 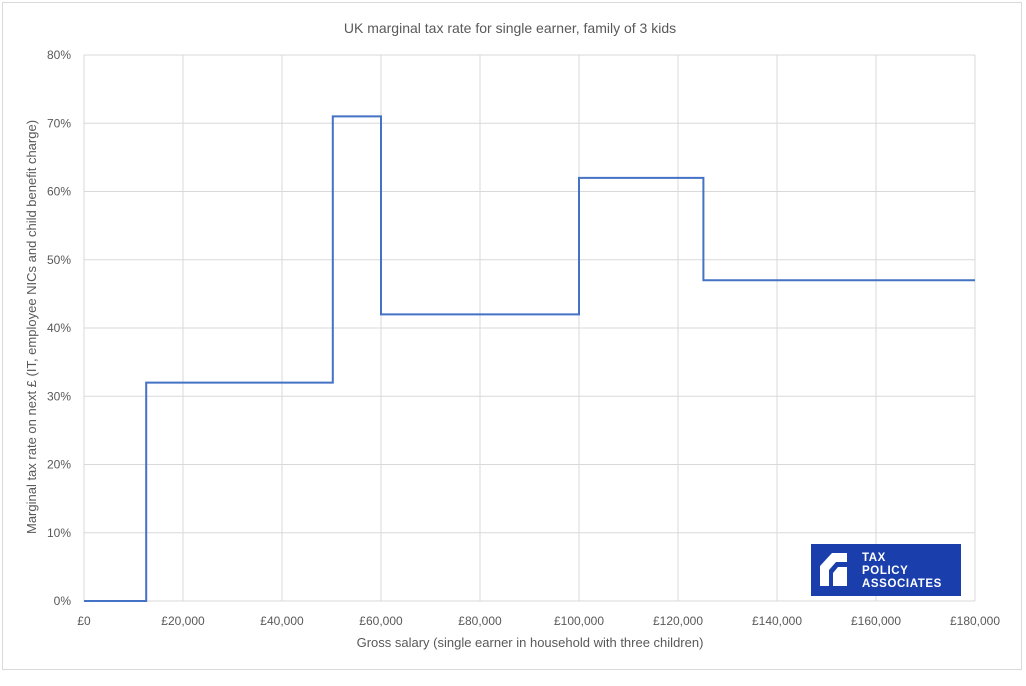 What do you see at coordinates (381, 621) in the screenshot?
I see `x-tick-label: £60,000` at bounding box center [381, 621].